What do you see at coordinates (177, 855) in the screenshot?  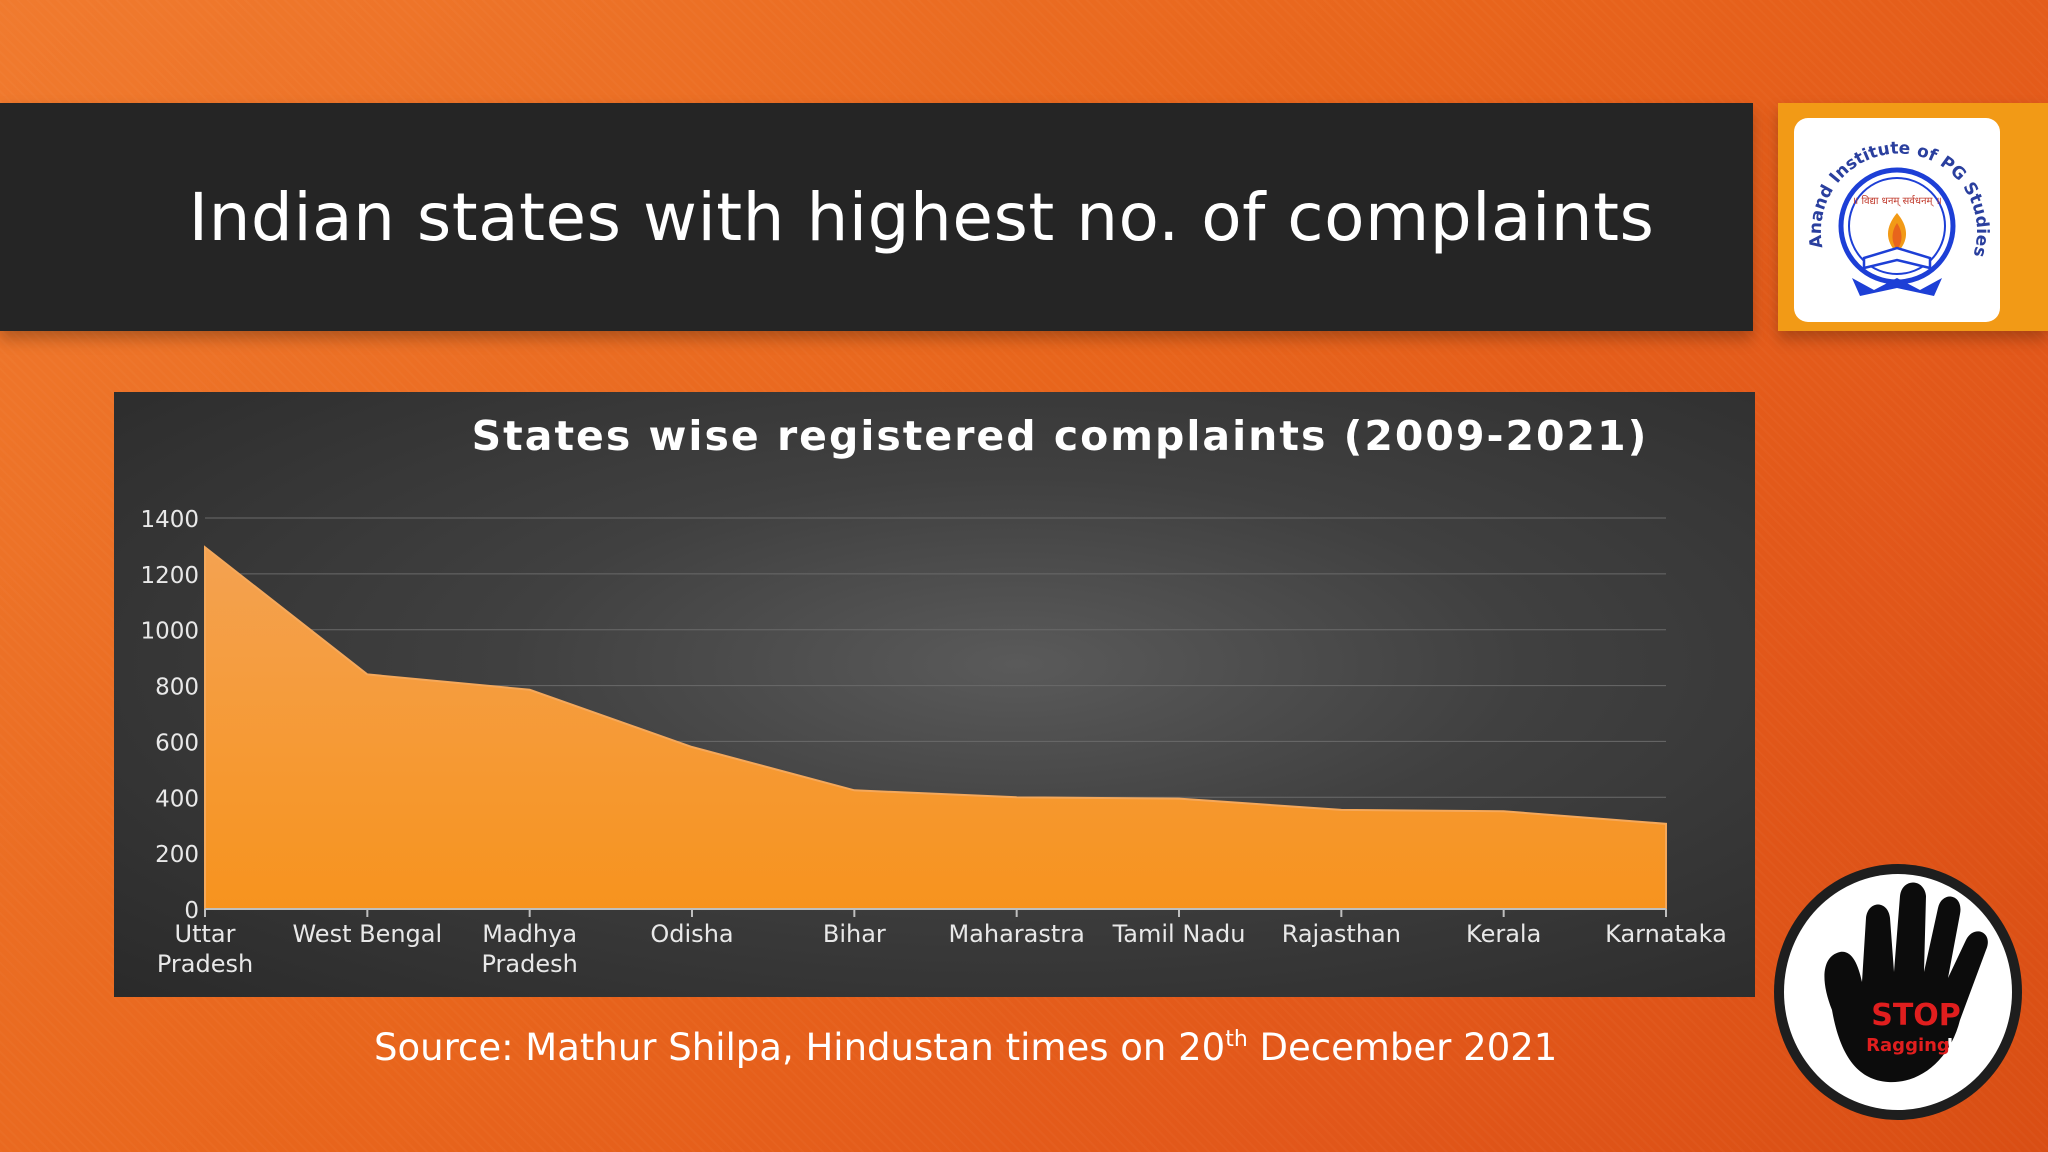 I see `y-tick-label: 200` at bounding box center [177, 855].